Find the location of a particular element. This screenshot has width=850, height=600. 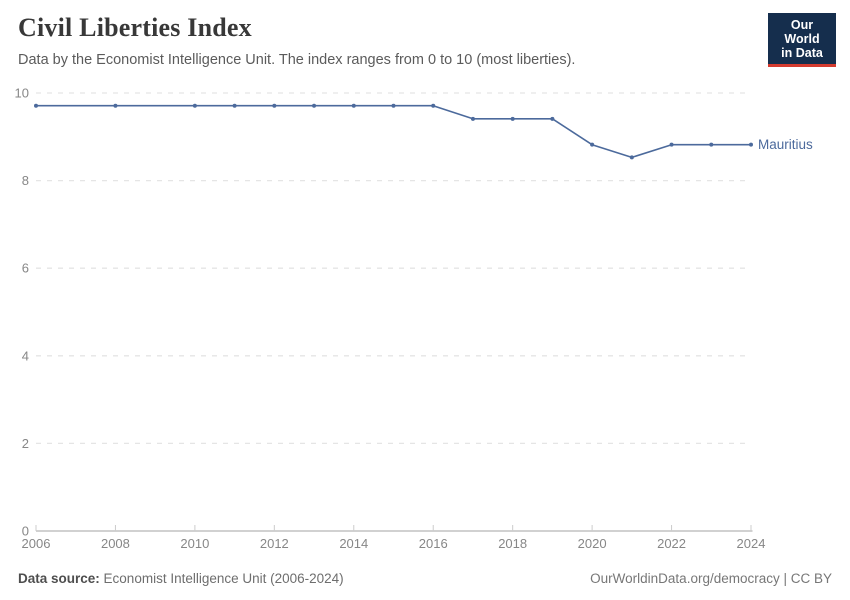

y-tick-label-10: 10 is located at coordinates (22, 93).